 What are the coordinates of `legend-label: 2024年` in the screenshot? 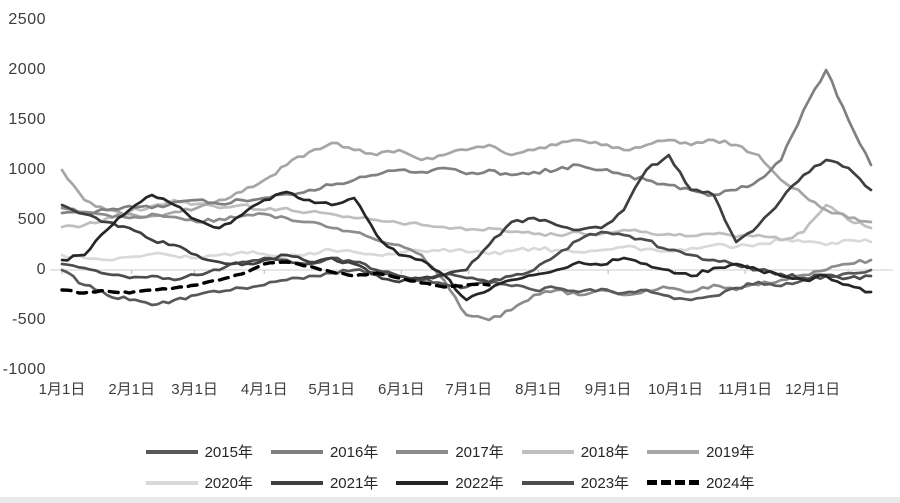 It's located at (730, 483).